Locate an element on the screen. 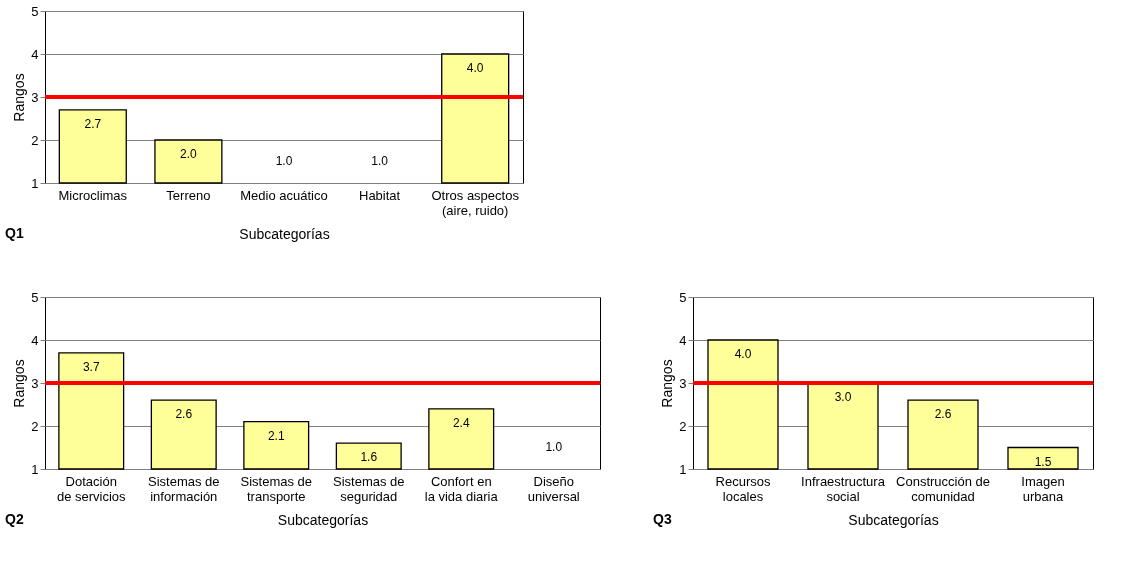 Image resolution: width=1129 pixels, height=565 pixels. text: Q2 is located at coordinates (14, 519).